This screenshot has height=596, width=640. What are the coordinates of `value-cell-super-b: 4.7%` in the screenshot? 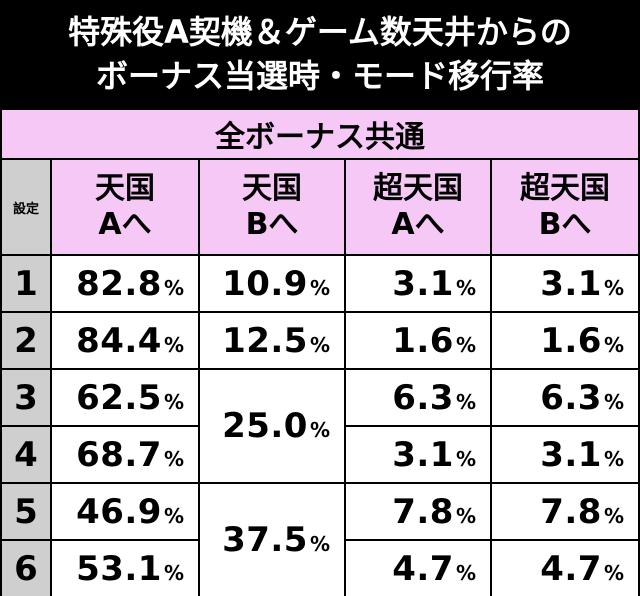 It's located at (565, 568).